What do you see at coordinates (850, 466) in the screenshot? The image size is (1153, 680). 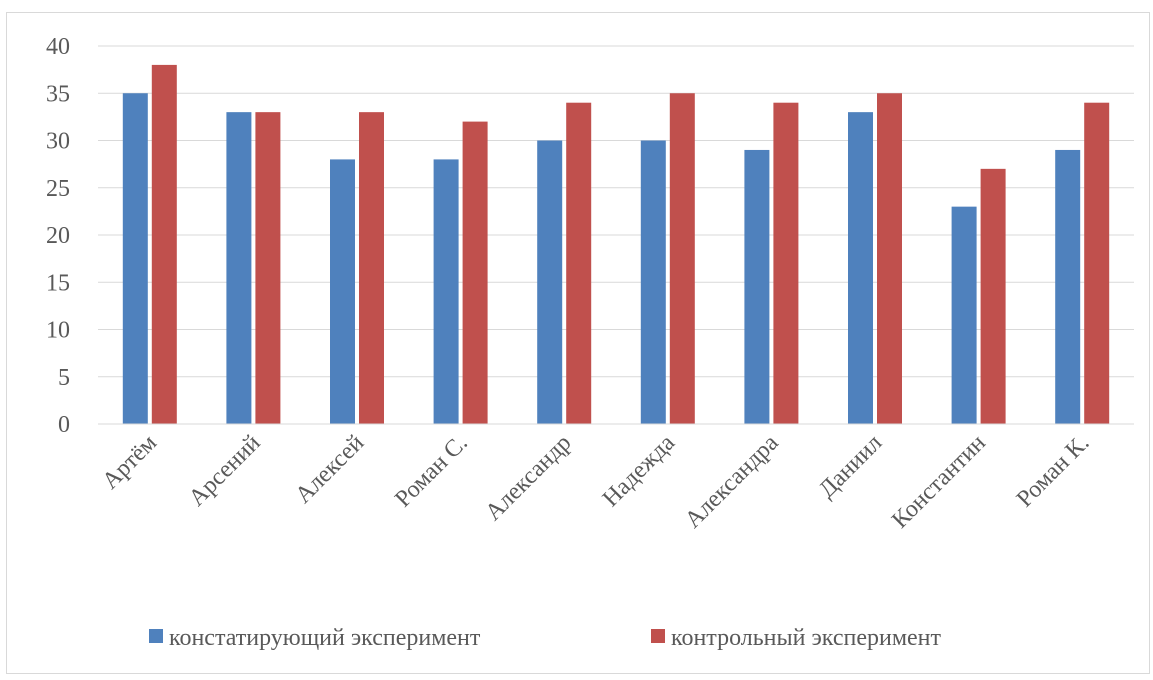 I see `x-category-label: Даниил` at bounding box center [850, 466].